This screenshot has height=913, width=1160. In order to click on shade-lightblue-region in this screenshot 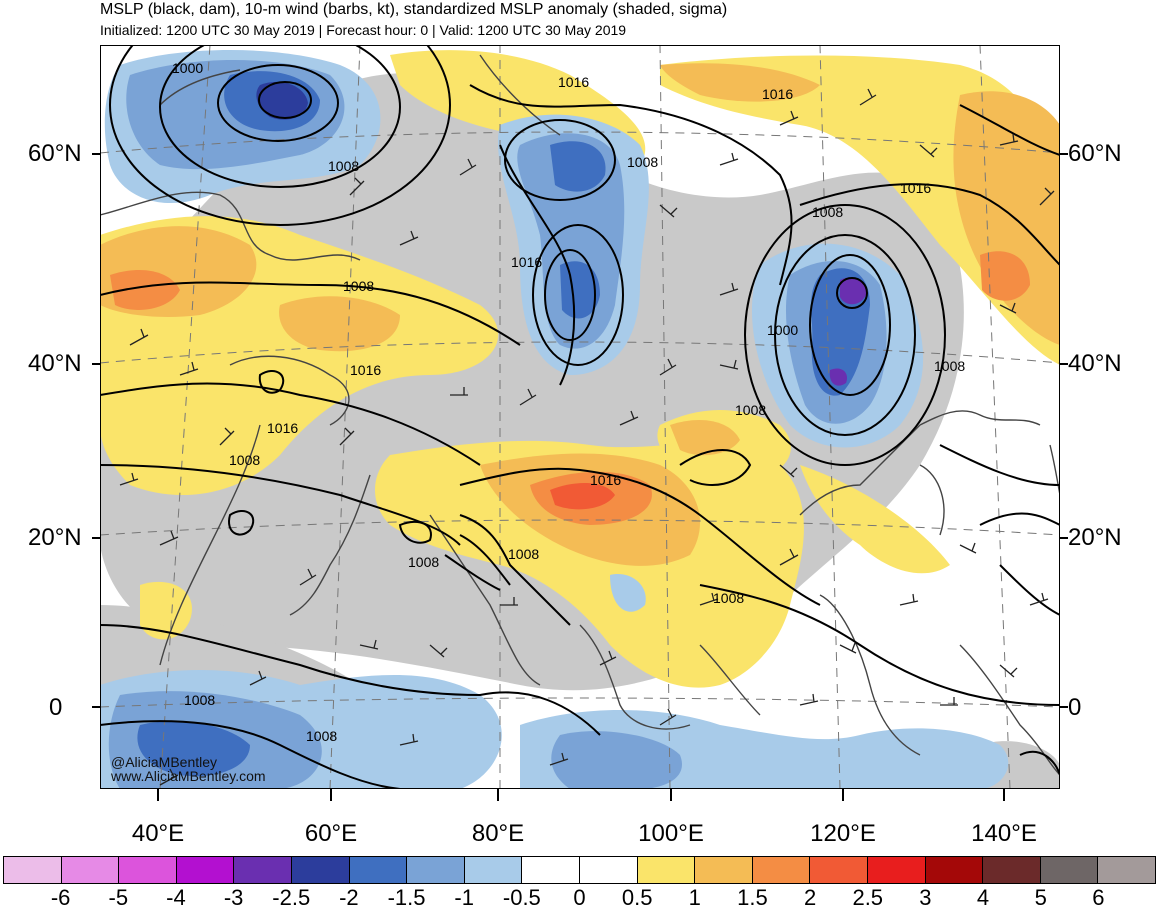, I will do `click(628, 593)`.